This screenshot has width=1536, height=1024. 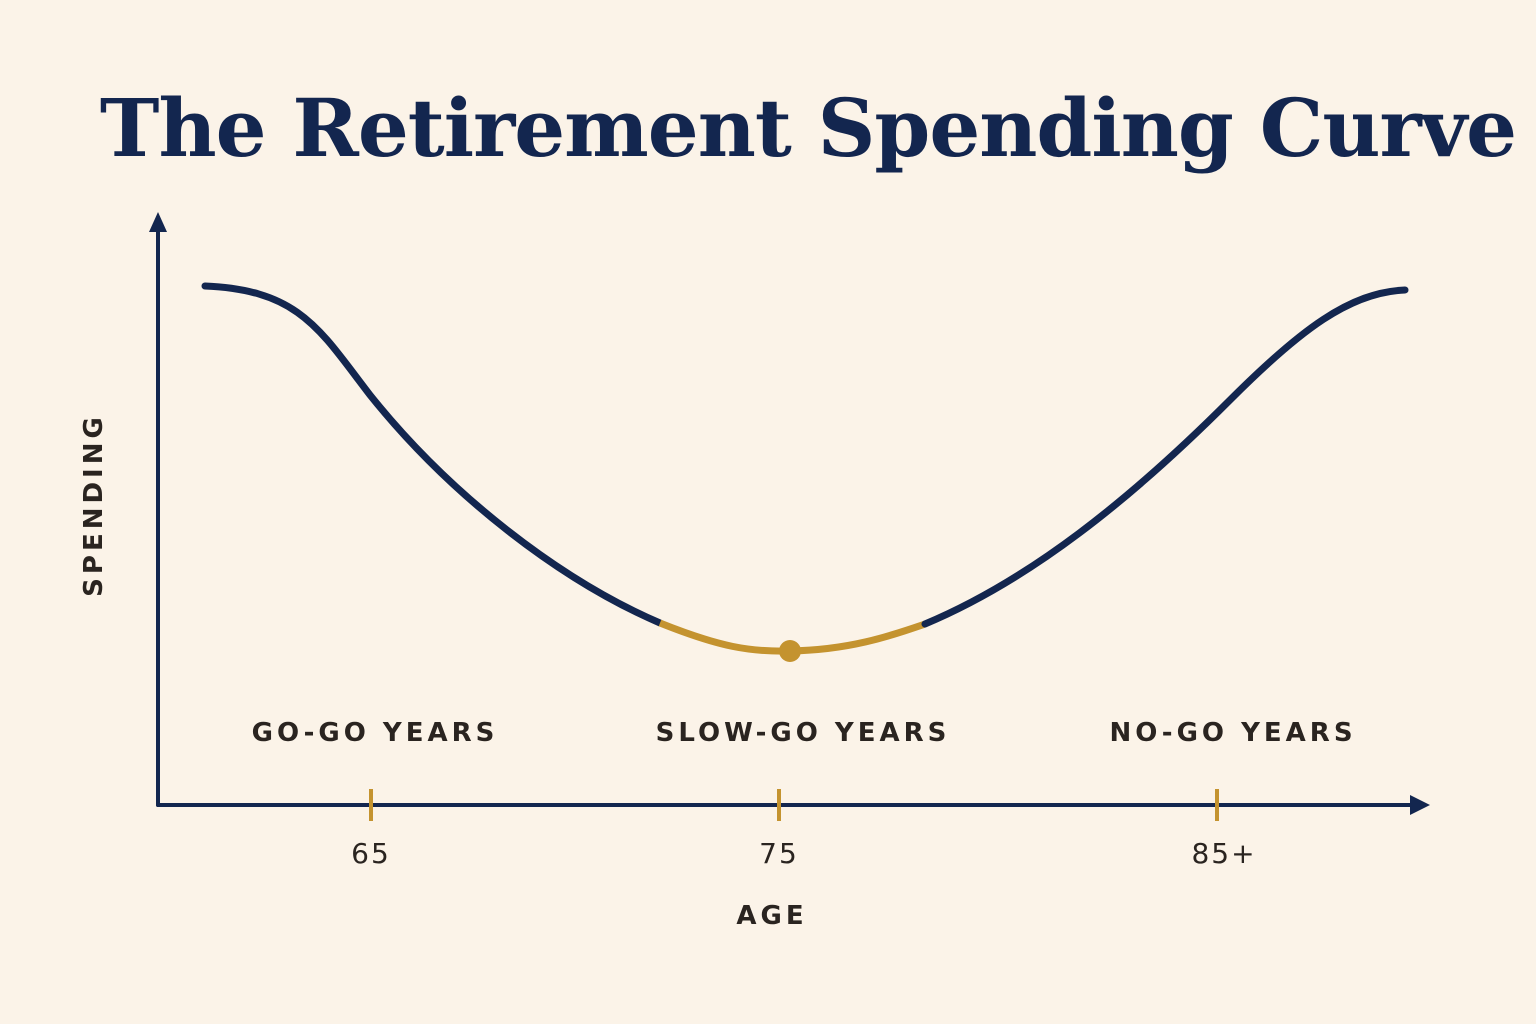 What do you see at coordinates (803, 733) in the screenshot?
I see `phase-label-slow-go: SLOW-GO YEARS` at bounding box center [803, 733].